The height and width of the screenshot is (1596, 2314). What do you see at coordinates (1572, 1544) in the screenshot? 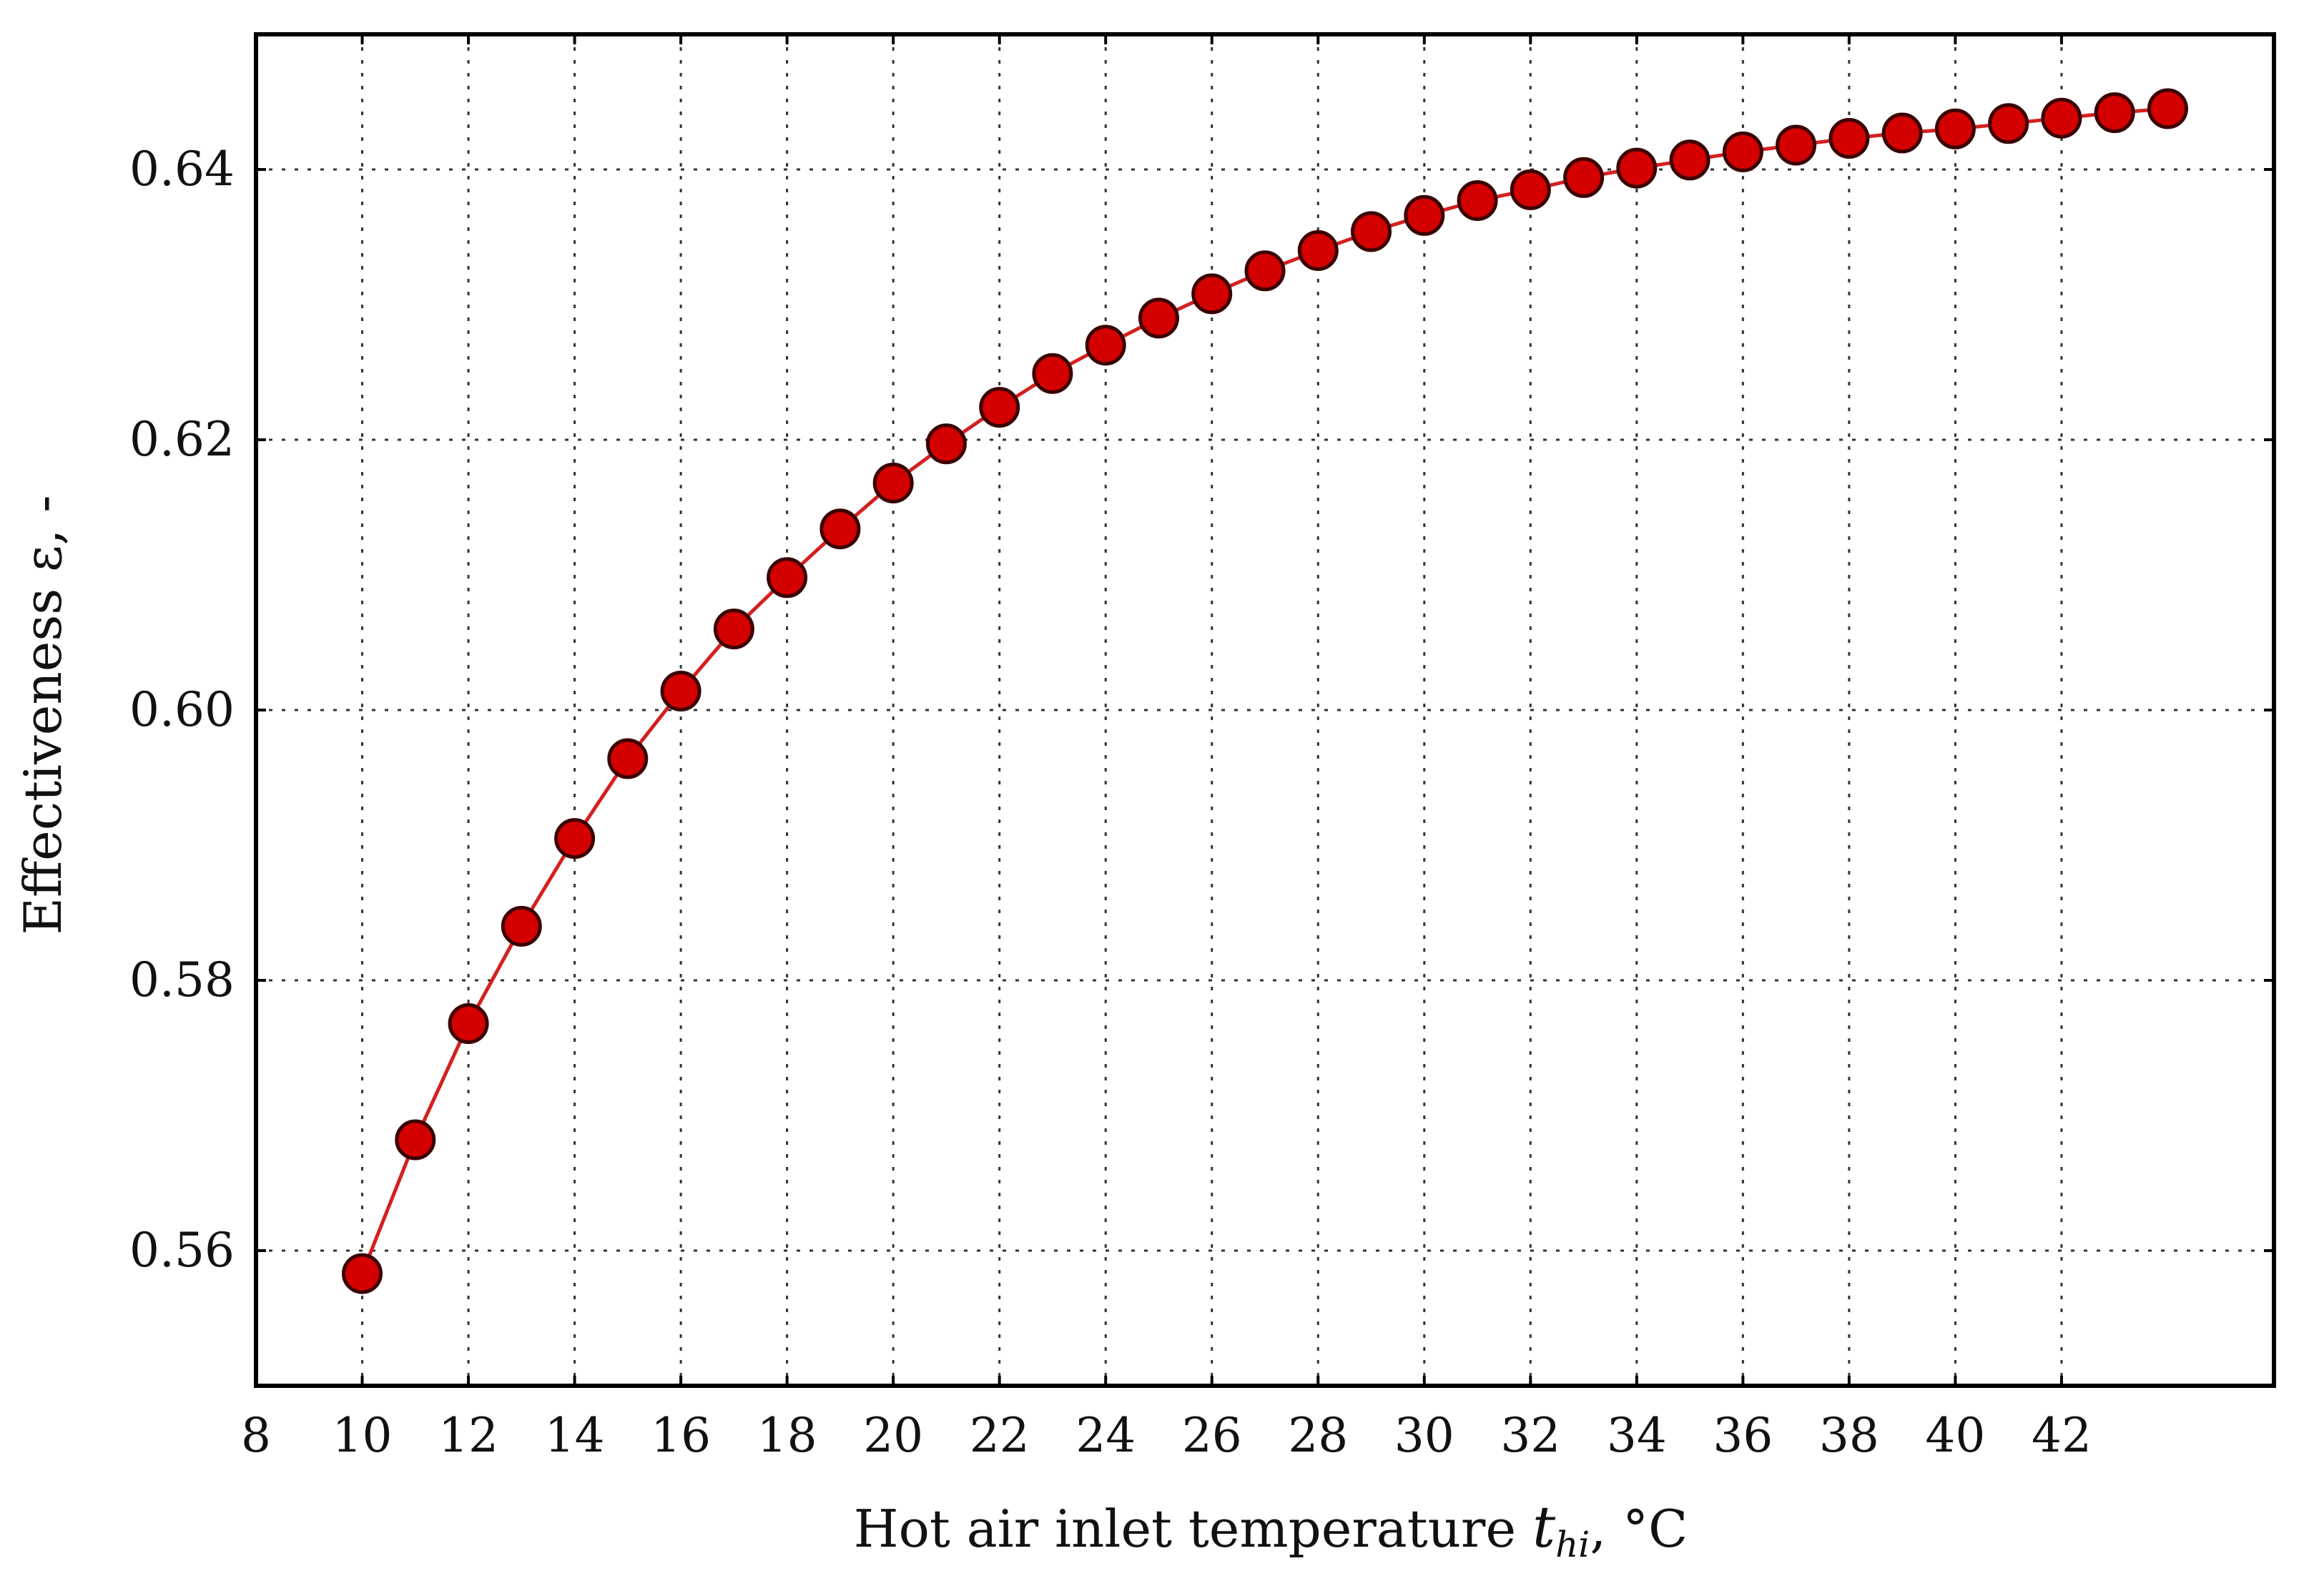
I see `x-axis-label-subscript: hi` at bounding box center [1572, 1544].